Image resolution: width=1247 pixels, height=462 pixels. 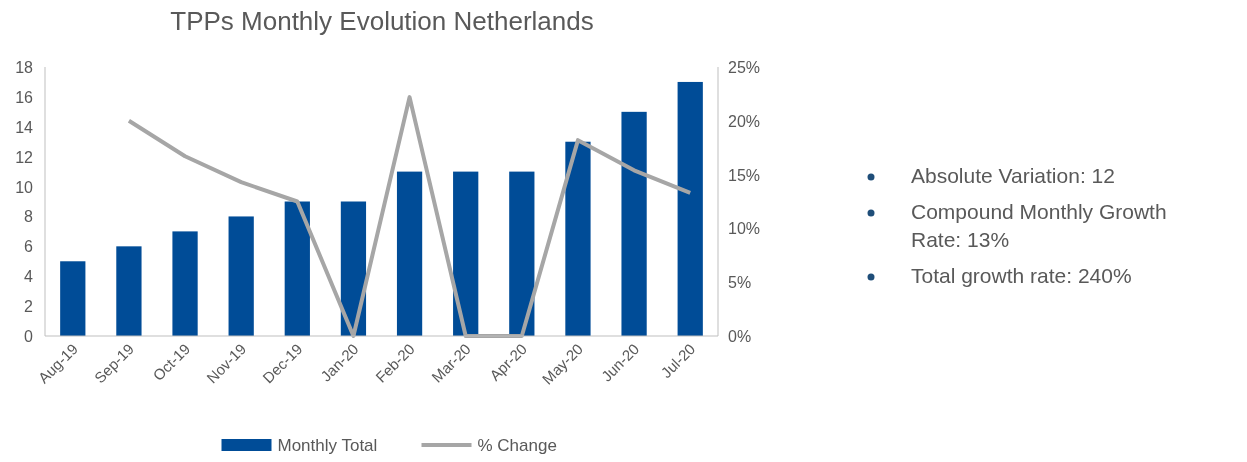 What do you see at coordinates (24, 127) in the screenshot?
I see `y-tick-label: 14` at bounding box center [24, 127].